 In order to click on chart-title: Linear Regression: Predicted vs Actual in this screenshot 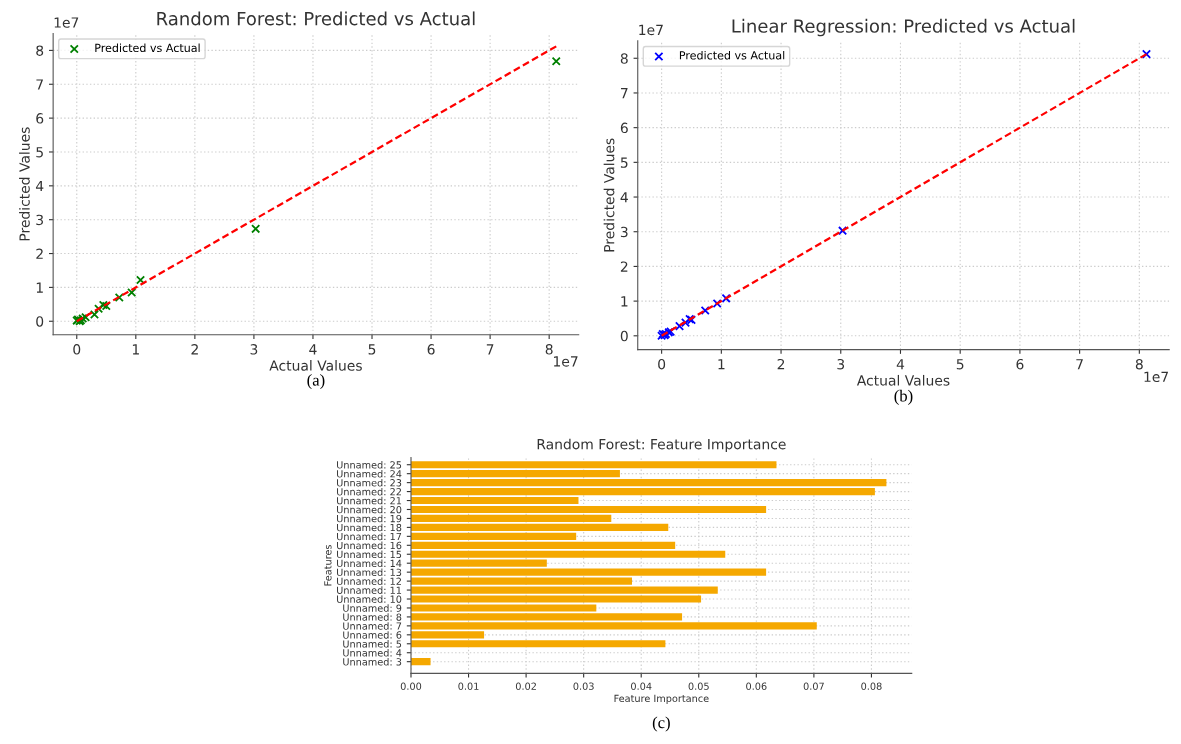, I will do `click(903, 27)`.